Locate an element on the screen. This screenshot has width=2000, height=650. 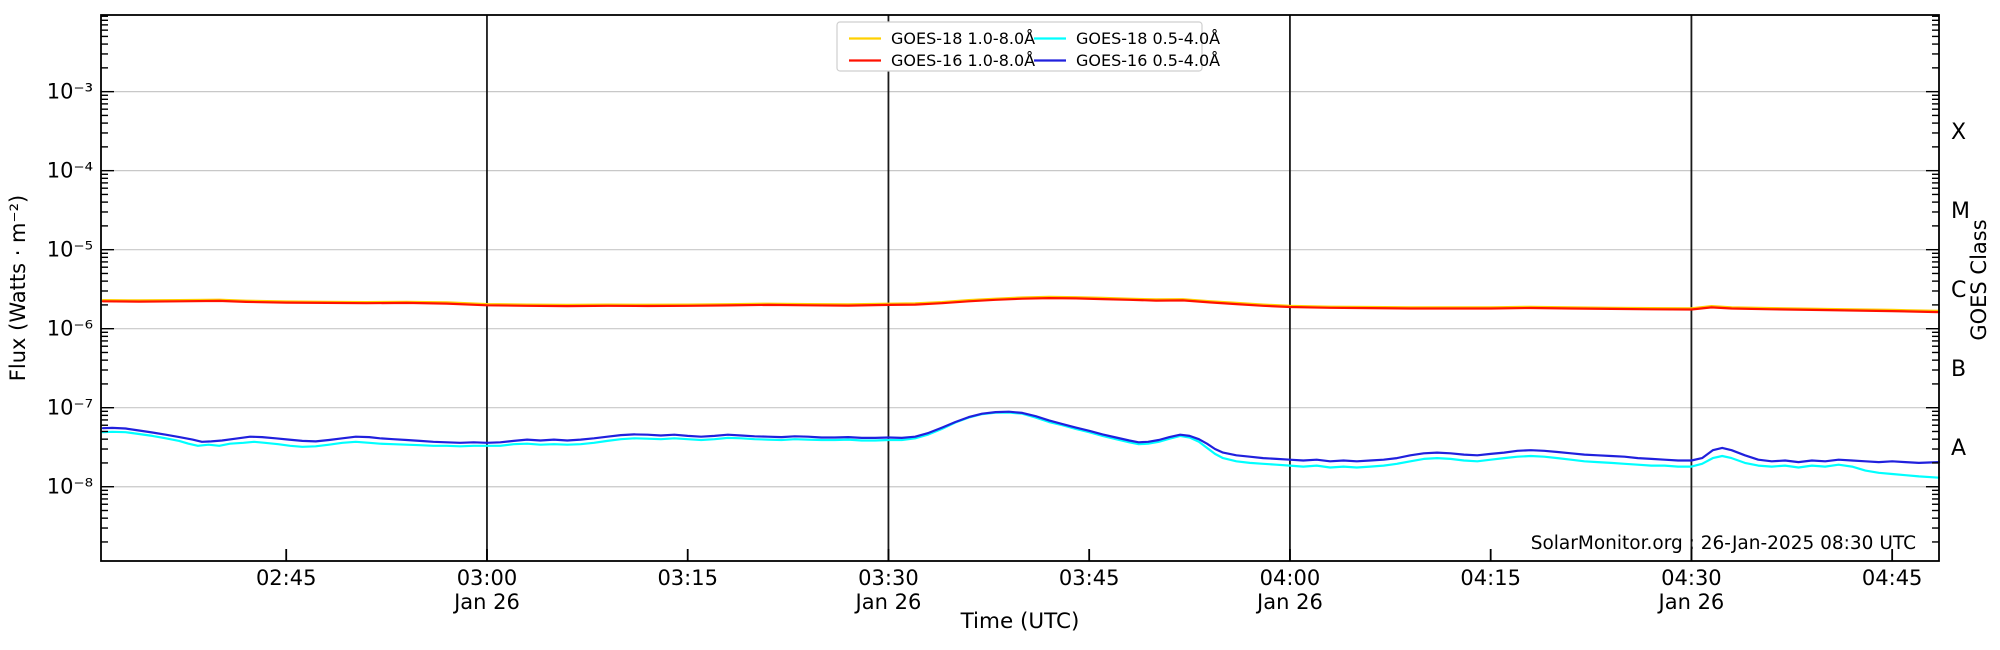
legend-item: GOES-18 0.5-4.0Å is located at coordinates (1127, 38).